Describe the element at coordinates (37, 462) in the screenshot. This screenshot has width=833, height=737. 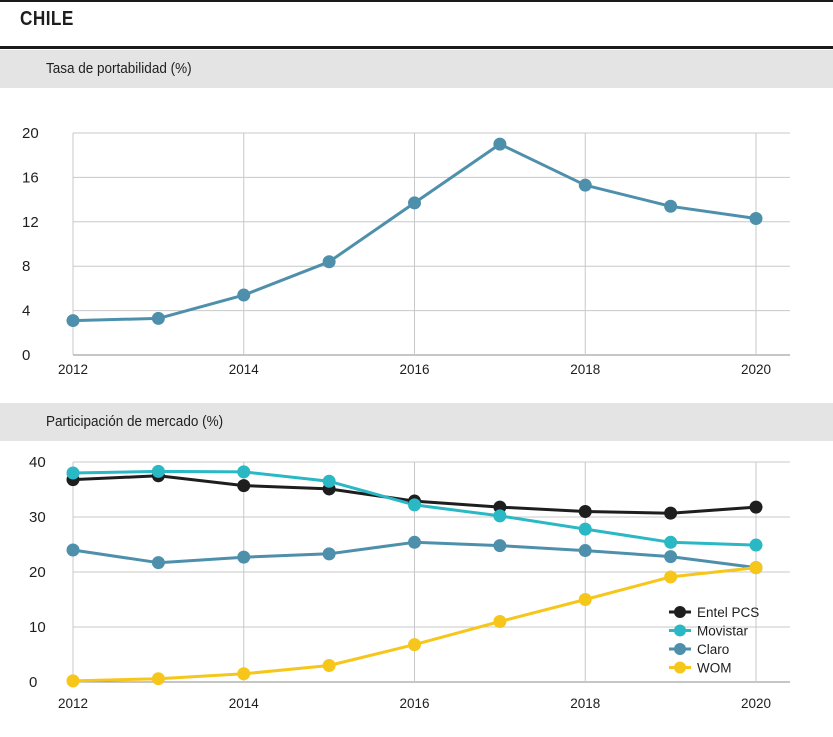
I see `y-tick-label: 40` at that location.